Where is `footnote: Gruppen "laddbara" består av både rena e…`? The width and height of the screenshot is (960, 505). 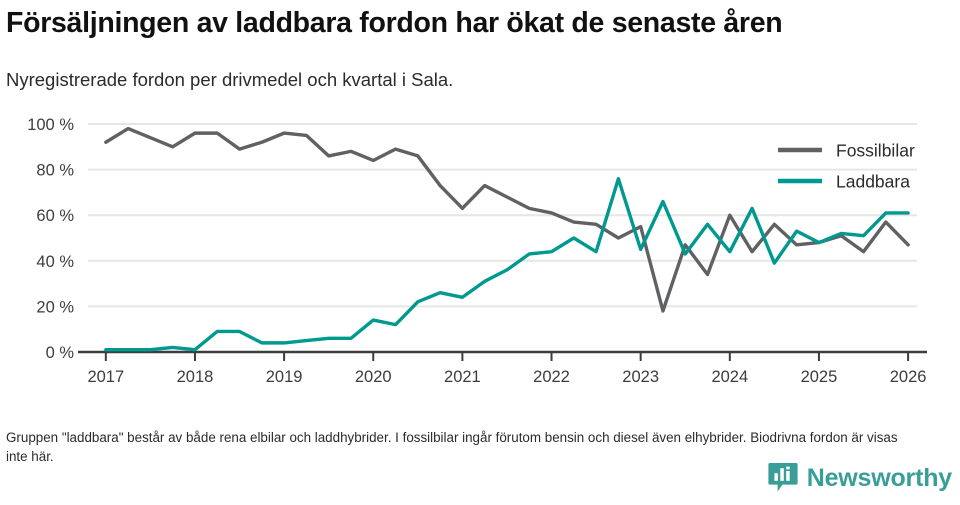
footnote: Gruppen "laddbara" består av både rena e… is located at coordinates (452, 447).